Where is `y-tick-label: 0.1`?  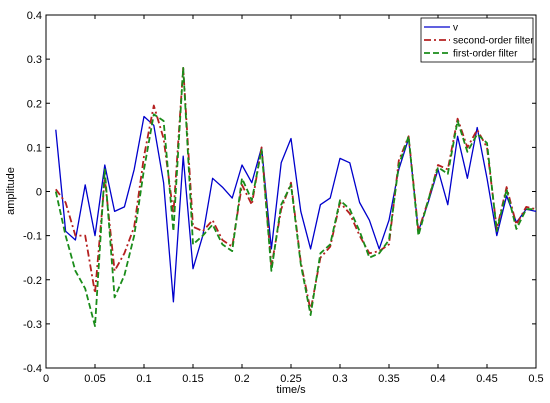 y-tick-label: 0.1 is located at coordinates (34, 148).